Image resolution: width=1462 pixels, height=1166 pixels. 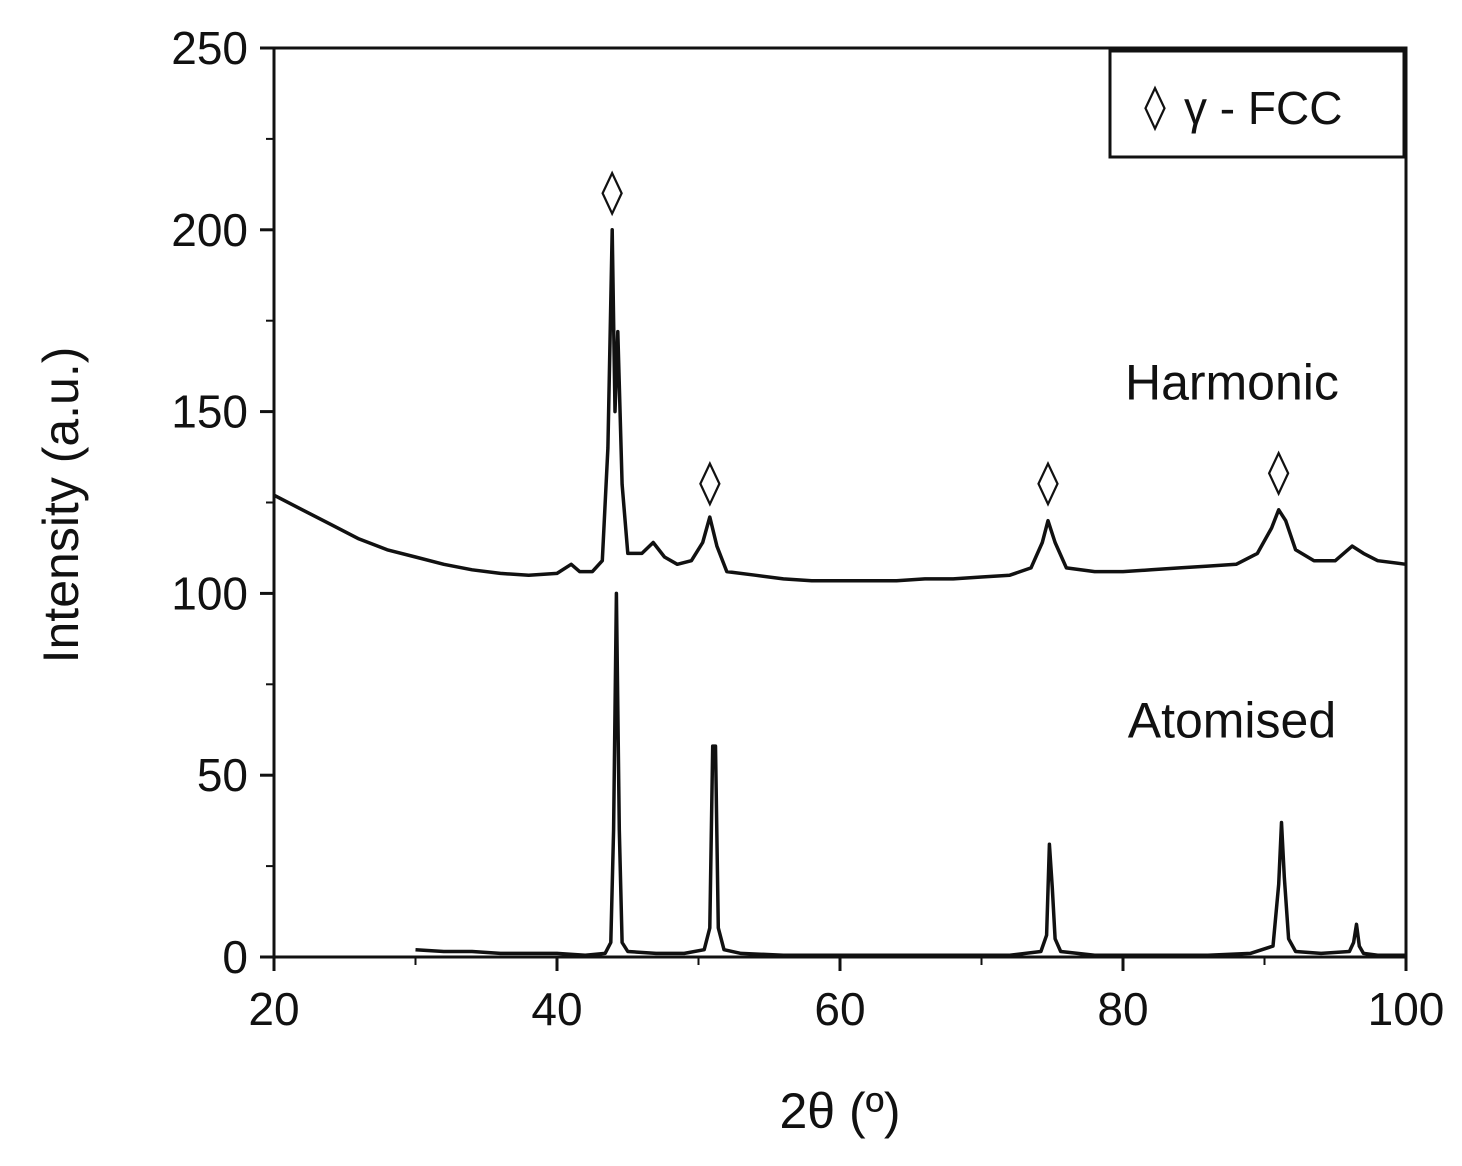 I want to click on y-tick-label: 50, so click(x=222, y=775).